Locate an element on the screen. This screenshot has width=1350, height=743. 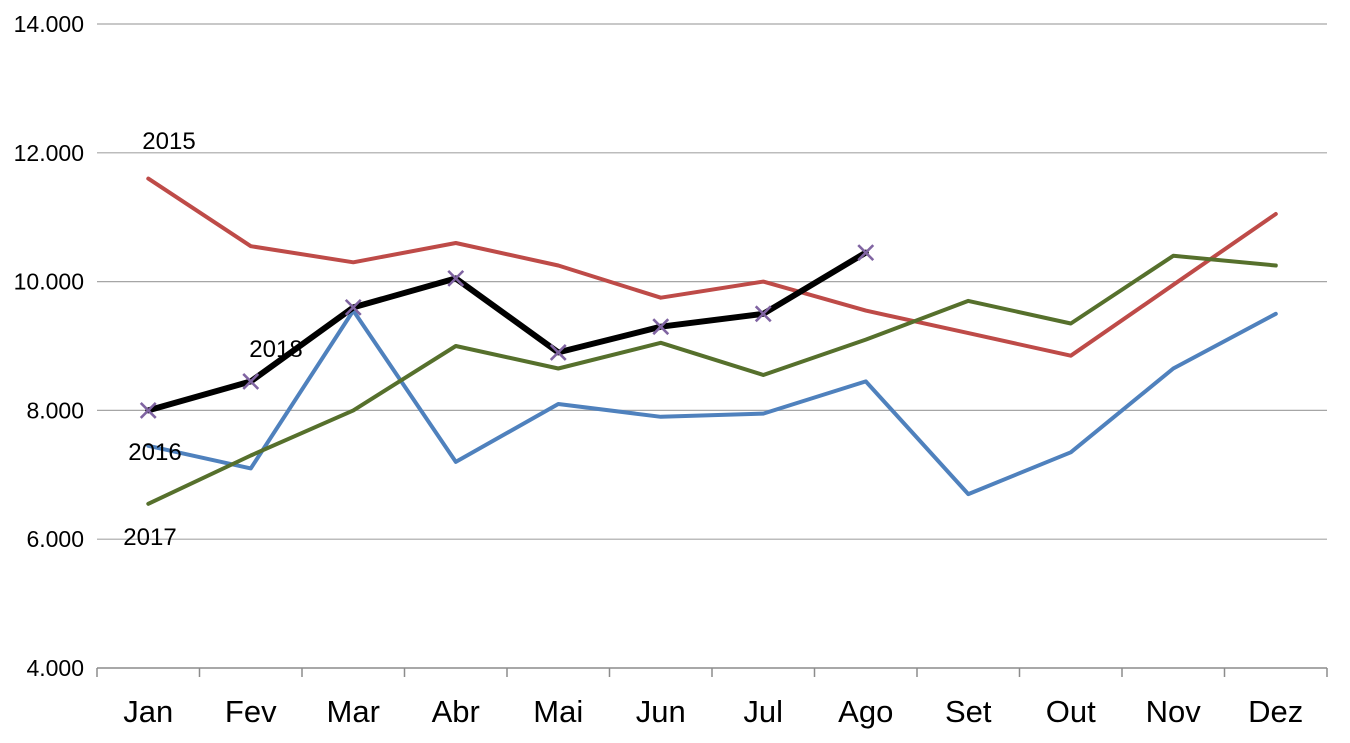
y-axis-tick-label: 4.000 is located at coordinates (55, 668).